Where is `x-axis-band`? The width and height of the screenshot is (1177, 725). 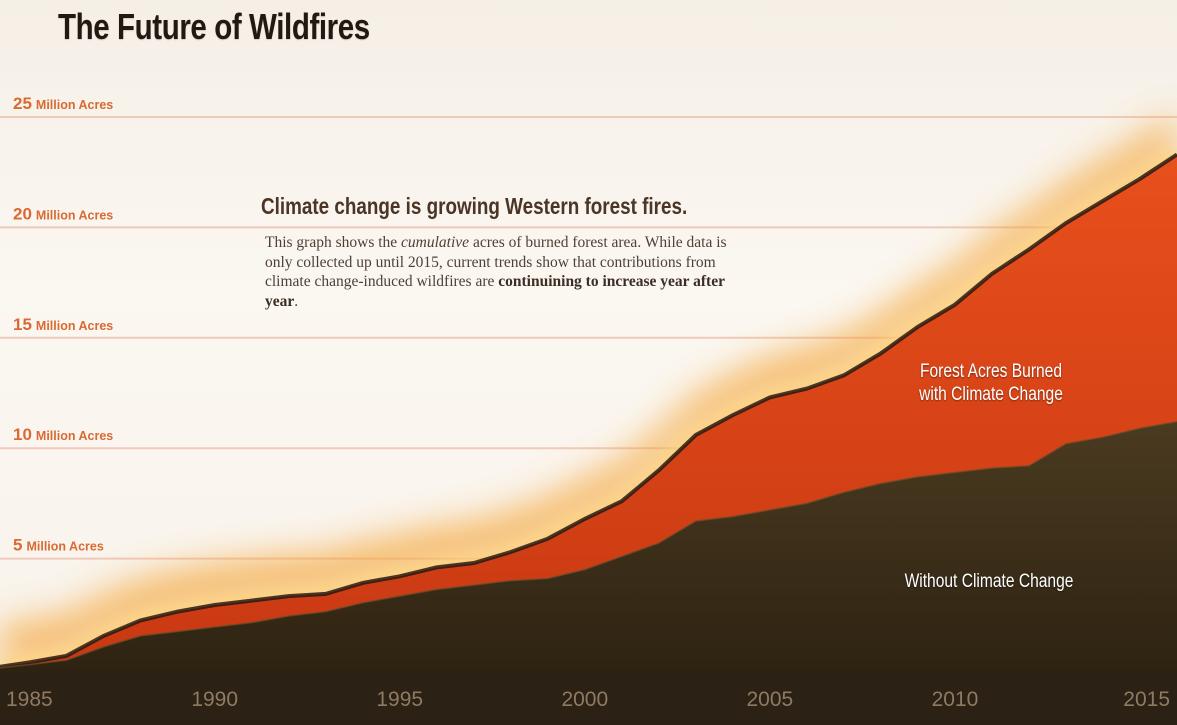
x-axis-band is located at coordinates (588, 698).